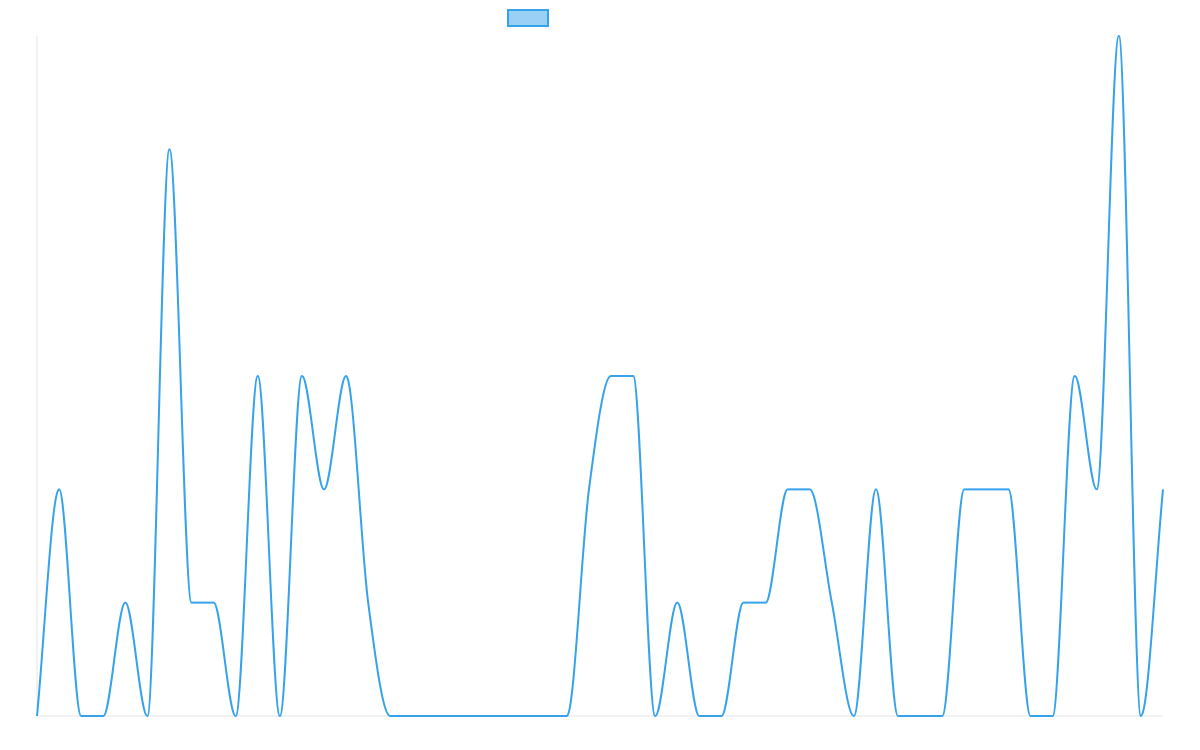  I want to click on legend, so click(528, 18).